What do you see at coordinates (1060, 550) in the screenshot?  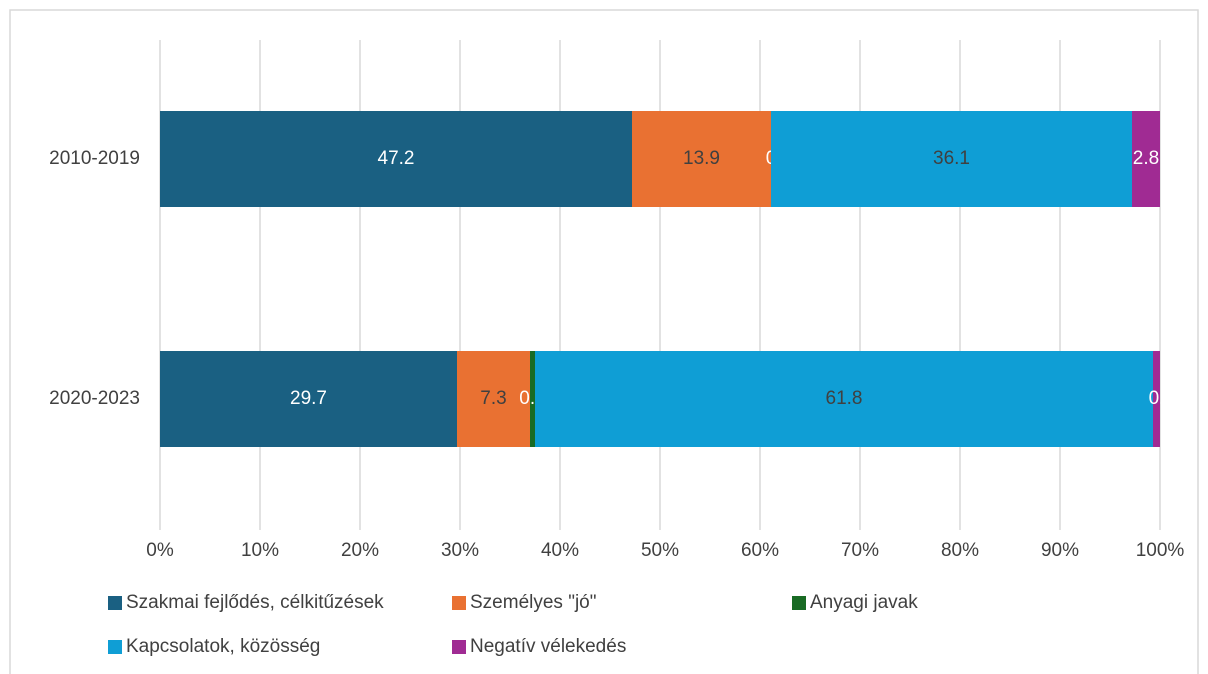 I see `x-tick-label: 90%` at bounding box center [1060, 550].